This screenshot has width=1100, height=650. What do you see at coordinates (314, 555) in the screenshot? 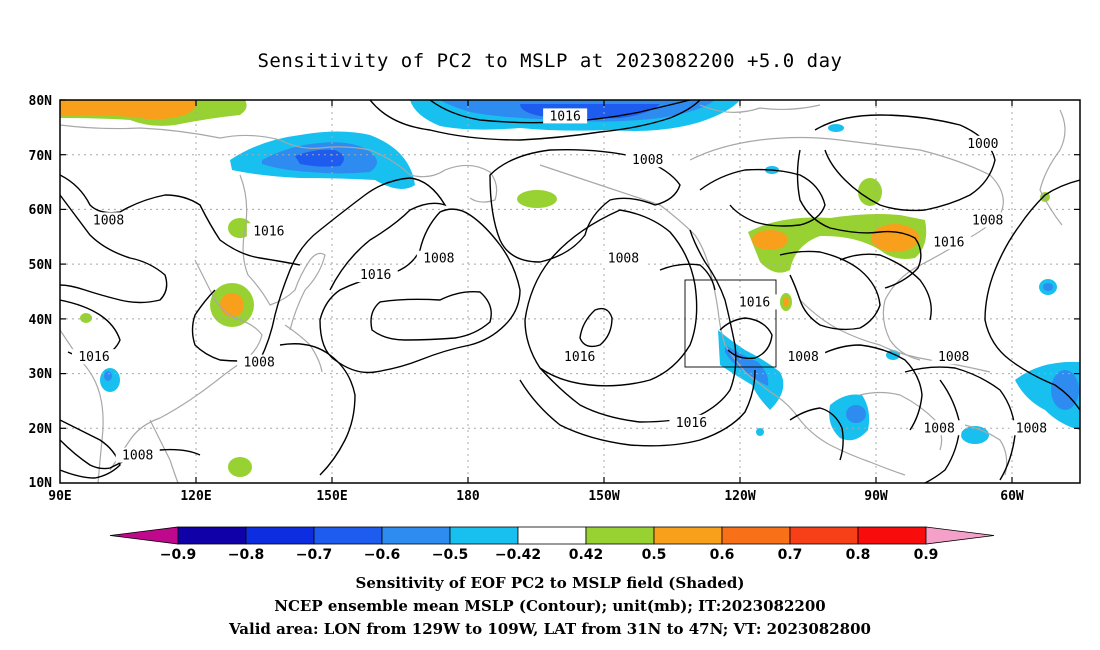
I see `colorbar-tick-label: −0.7` at bounding box center [314, 555].